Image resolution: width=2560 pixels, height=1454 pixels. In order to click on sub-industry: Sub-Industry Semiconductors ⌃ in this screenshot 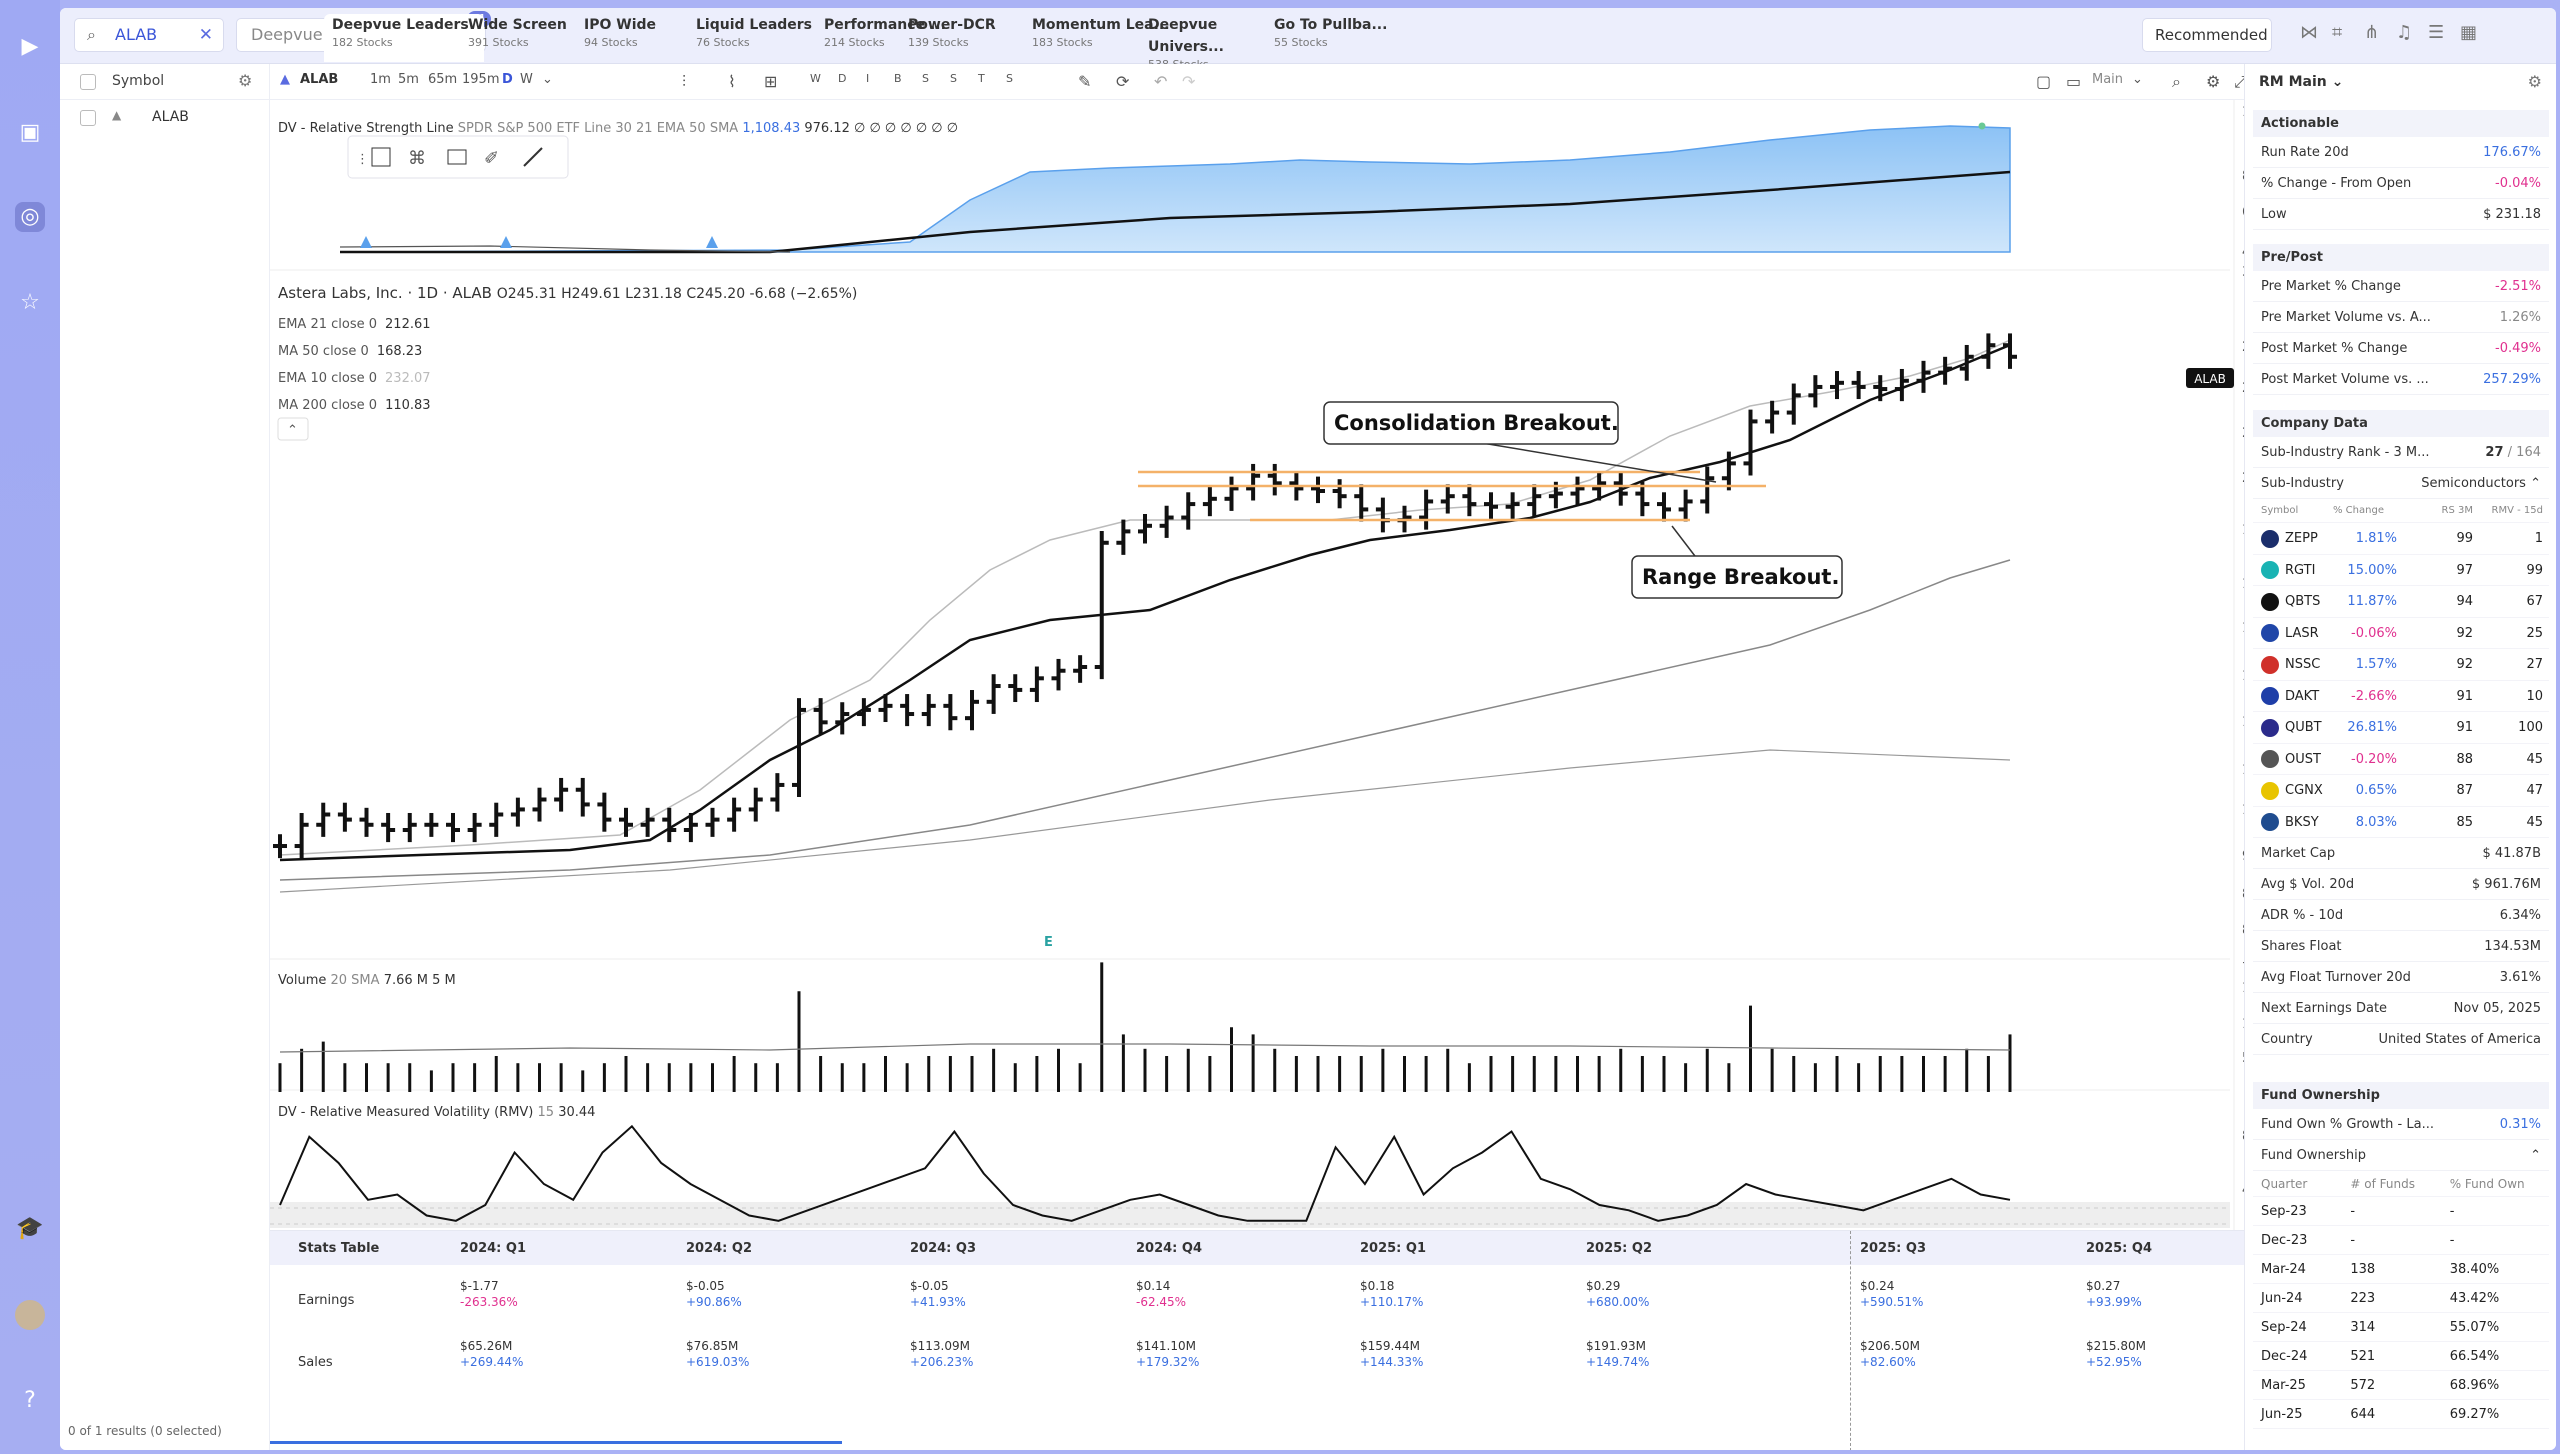, I will do `click(2401, 483)`.